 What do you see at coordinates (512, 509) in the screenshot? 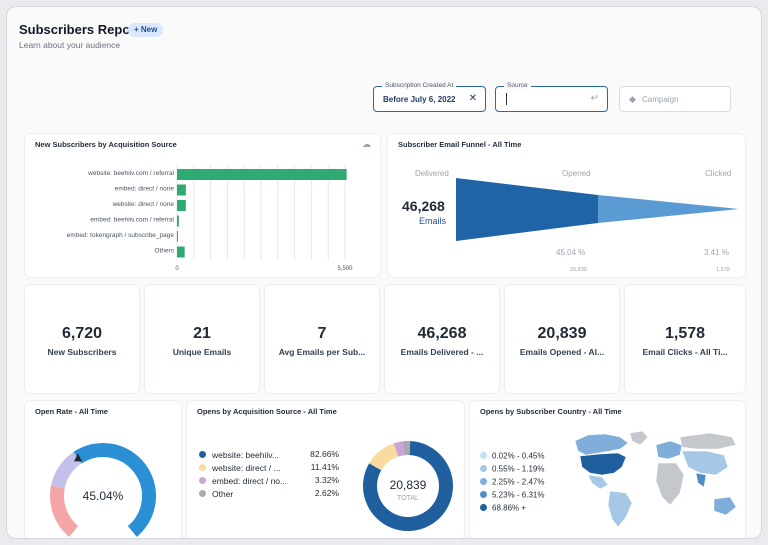
I see `legend-item: 68.86% +` at bounding box center [512, 509].